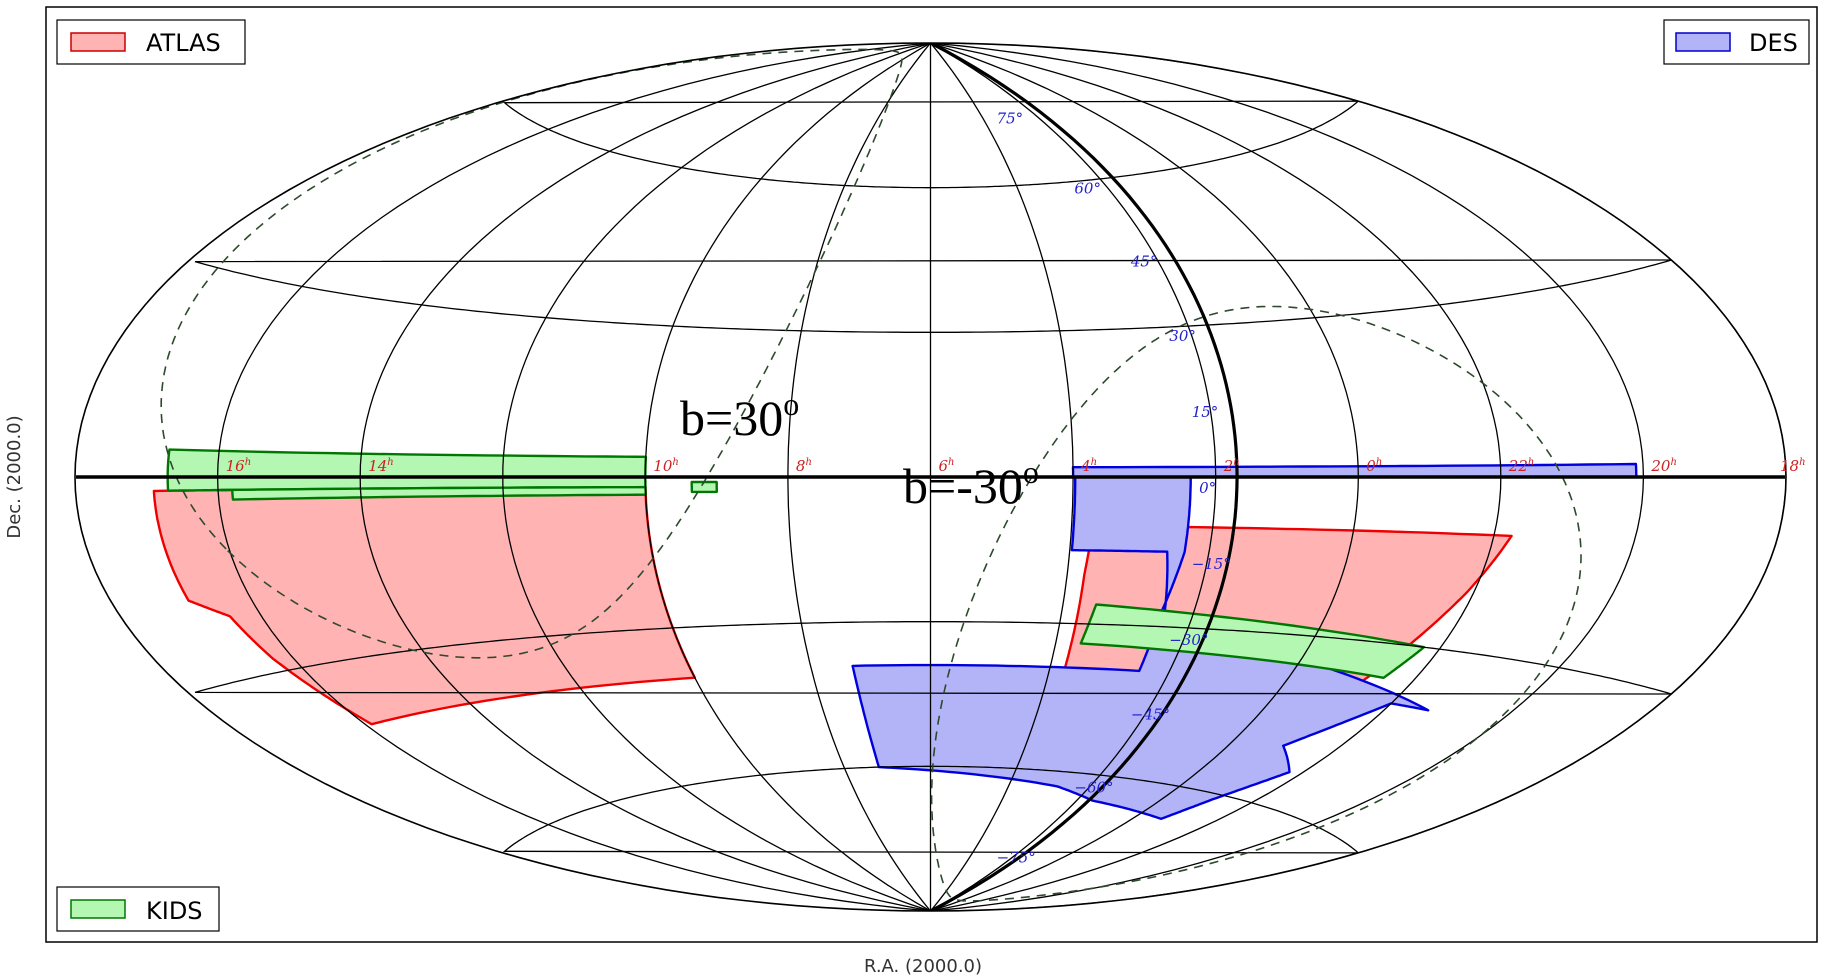  What do you see at coordinates (663, 466) in the screenshot?
I see `ra-tick-label-value: 10` at bounding box center [663, 466].